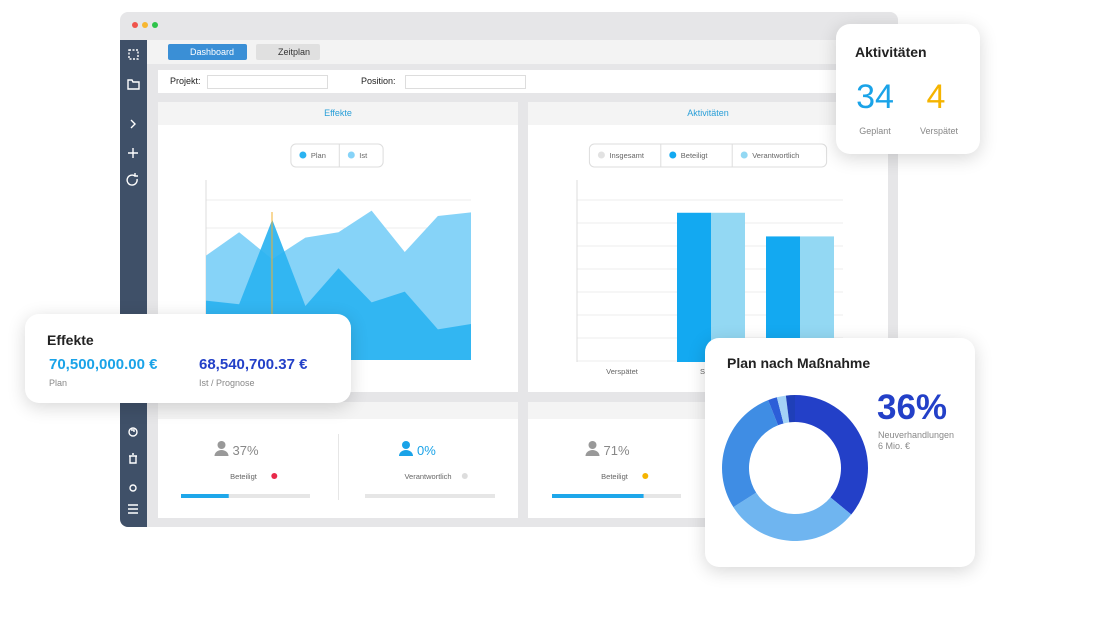  What do you see at coordinates (185, 81) in the screenshot?
I see `filter-label: Projekt:` at bounding box center [185, 81].